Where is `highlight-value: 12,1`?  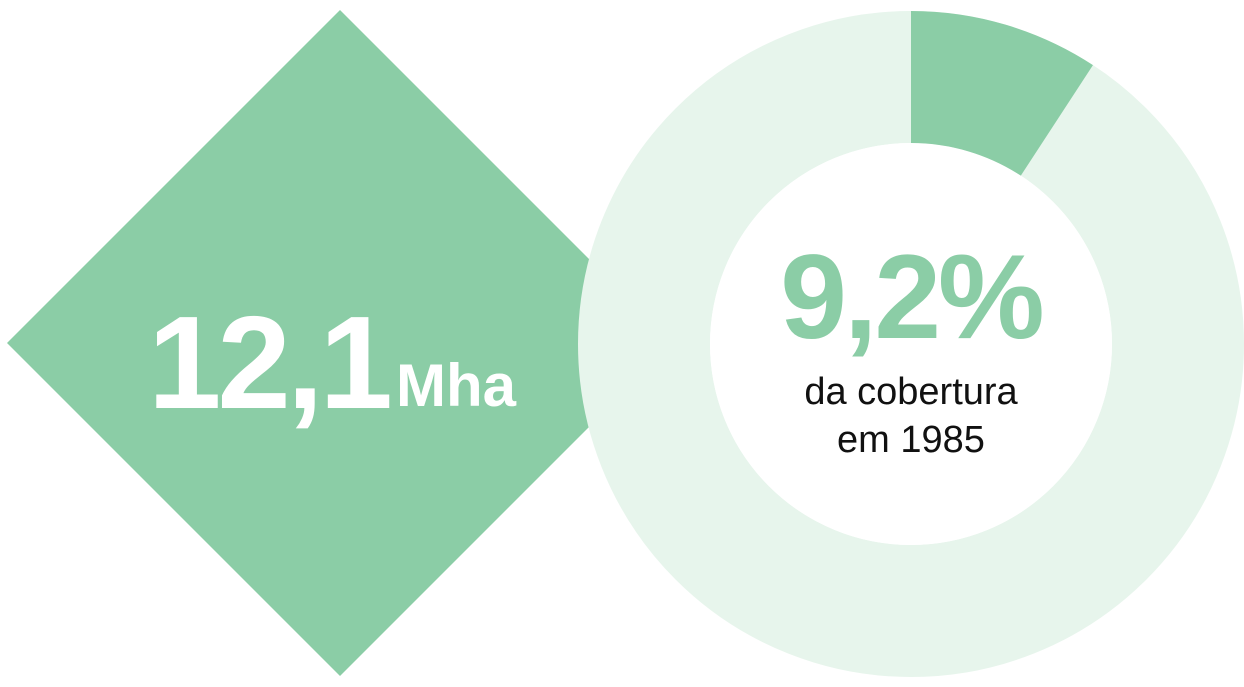 highlight-value: 12,1 is located at coordinates (268, 362).